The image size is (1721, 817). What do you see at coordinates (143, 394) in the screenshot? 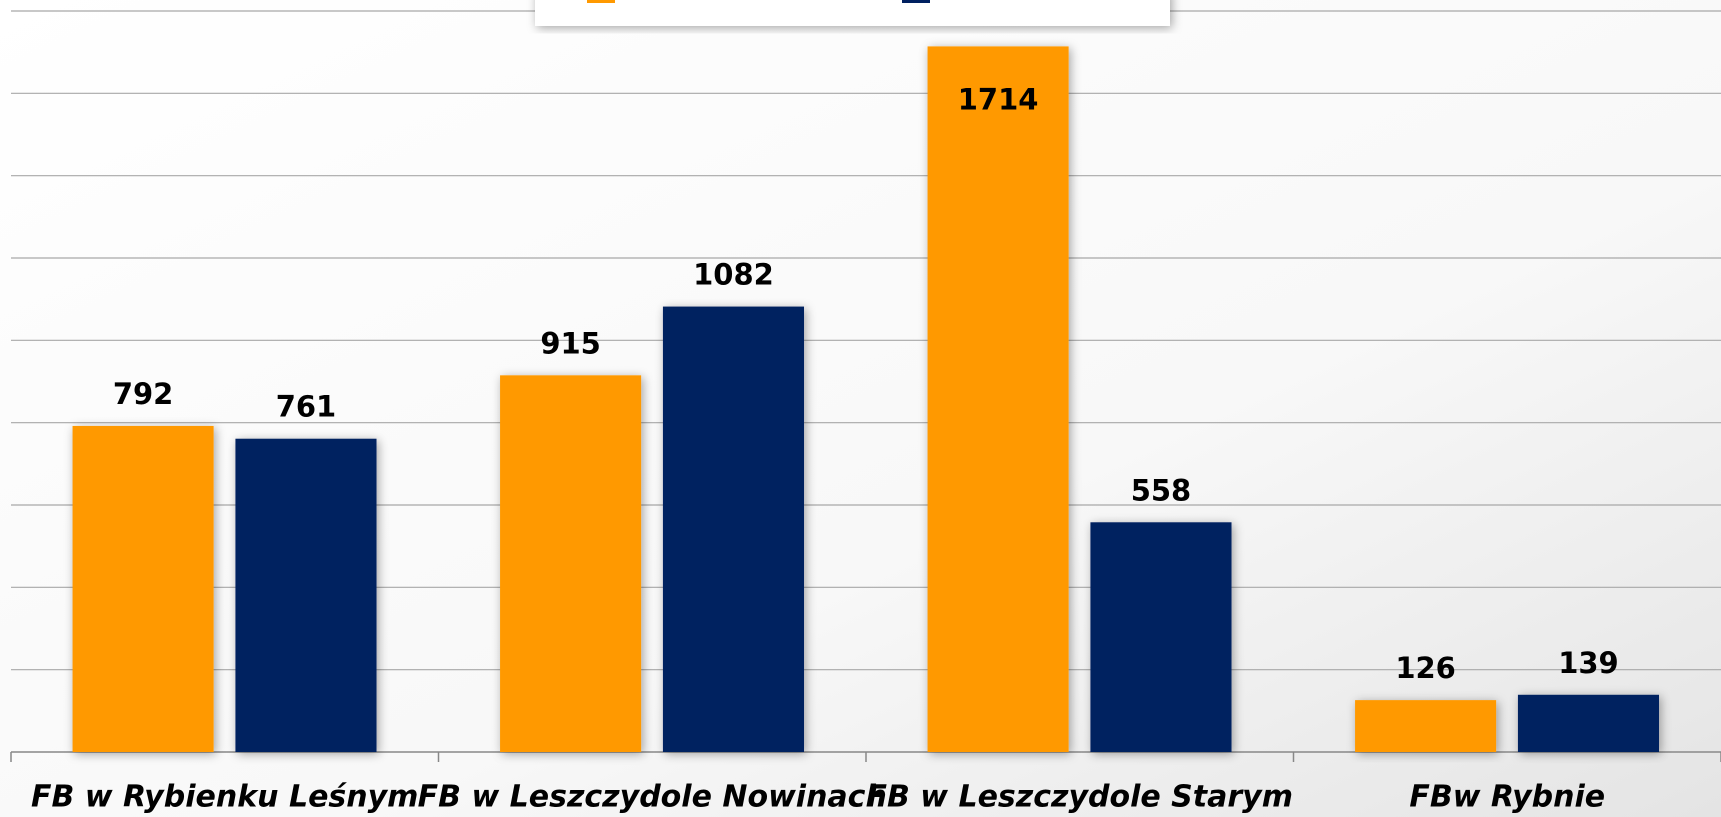
I see `data-label: 792` at bounding box center [143, 394].